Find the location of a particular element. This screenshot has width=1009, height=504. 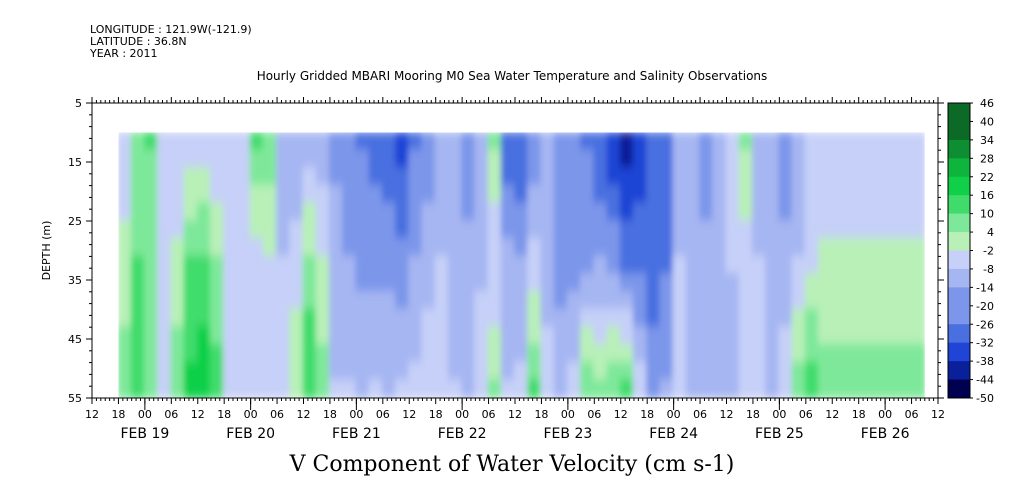

colorbar-label: 46 is located at coordinates (987, 103).